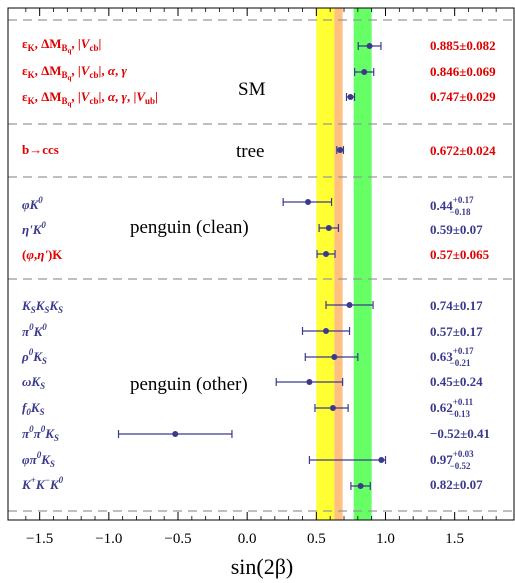 Image resolution: width=515 pixels, height=583 pixels. What do you see at coordinates (34, 356) in the screenshot?
I see `row-label-9: ρ0KS` at bounding box center [34, 356].